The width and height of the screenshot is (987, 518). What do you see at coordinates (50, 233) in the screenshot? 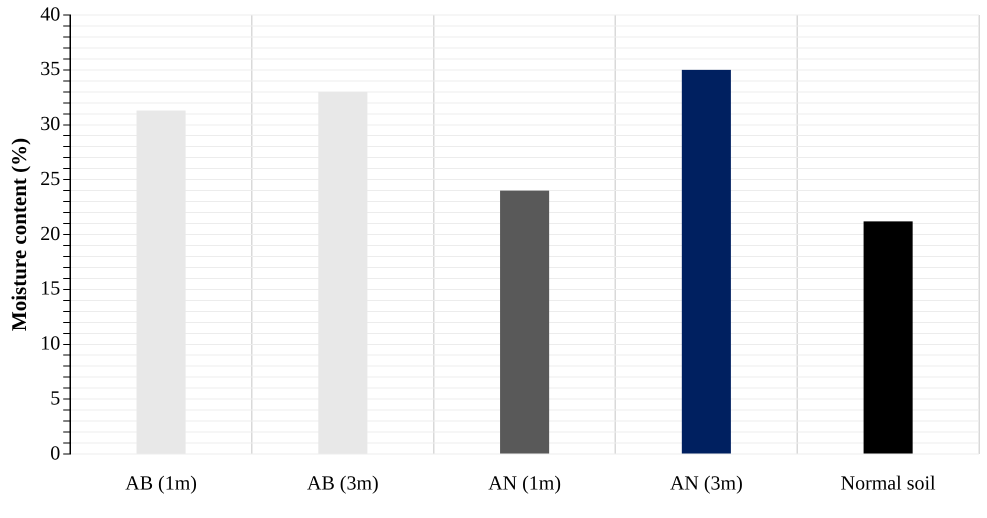
I see `y-tick-label: 20` at bounding box center [50, 233].